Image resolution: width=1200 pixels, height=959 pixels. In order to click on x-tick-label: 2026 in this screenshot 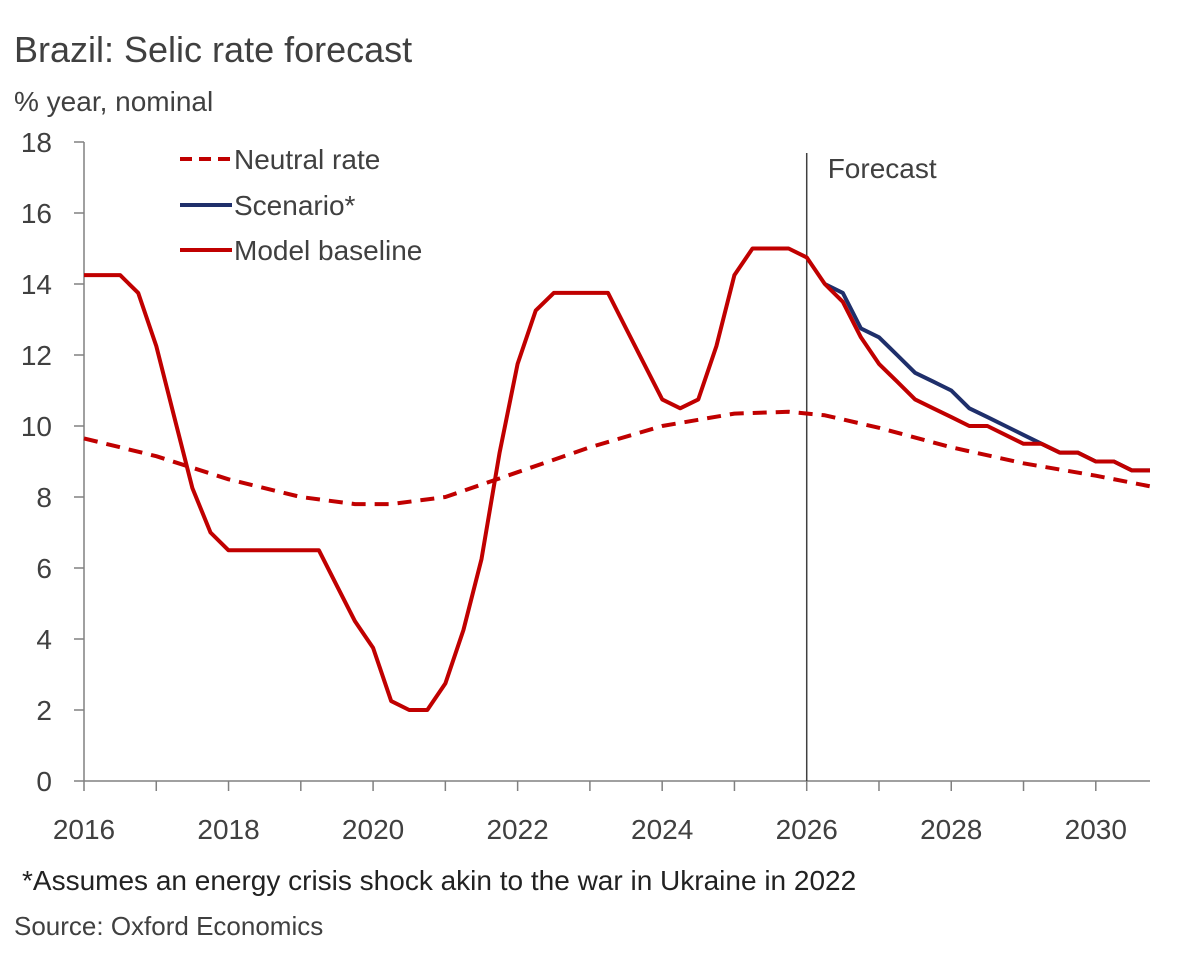, I will do `click(807, 829)`.